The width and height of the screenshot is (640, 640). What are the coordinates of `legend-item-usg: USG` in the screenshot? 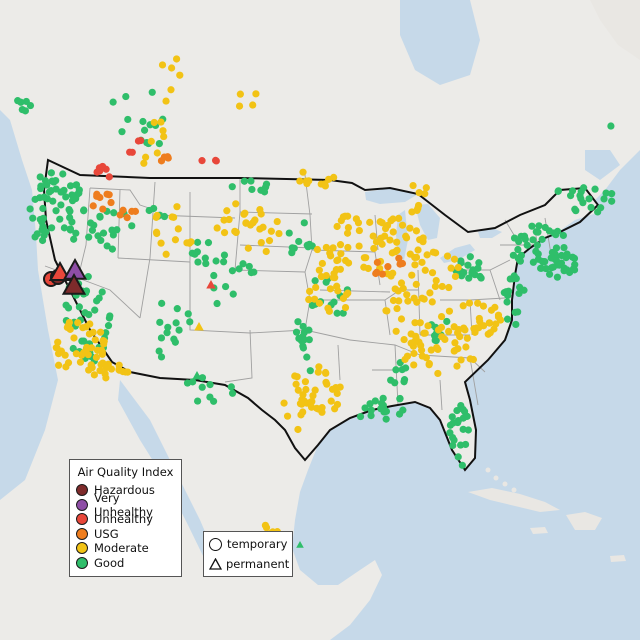 It's located at (128, 534).